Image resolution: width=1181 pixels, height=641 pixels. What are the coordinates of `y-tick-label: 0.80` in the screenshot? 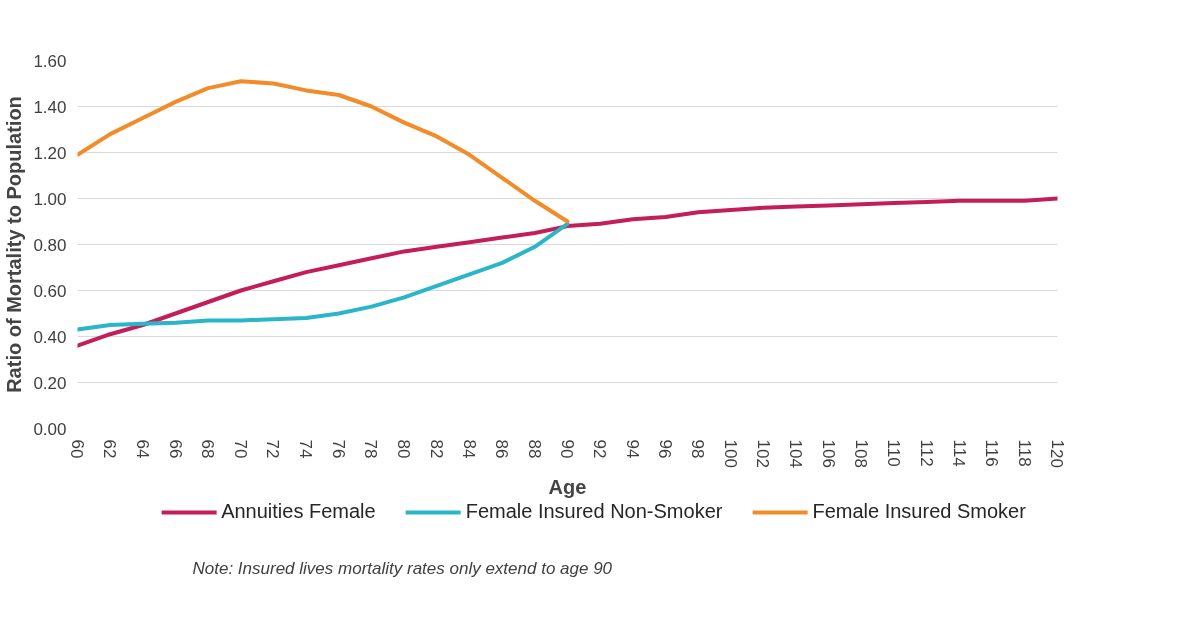 It's located at (50, 245).